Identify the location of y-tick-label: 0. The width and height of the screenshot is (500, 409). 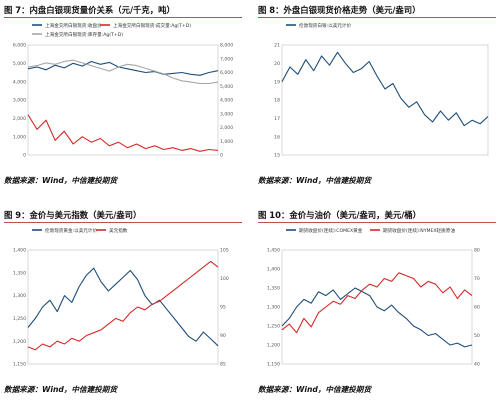
(24, 156).